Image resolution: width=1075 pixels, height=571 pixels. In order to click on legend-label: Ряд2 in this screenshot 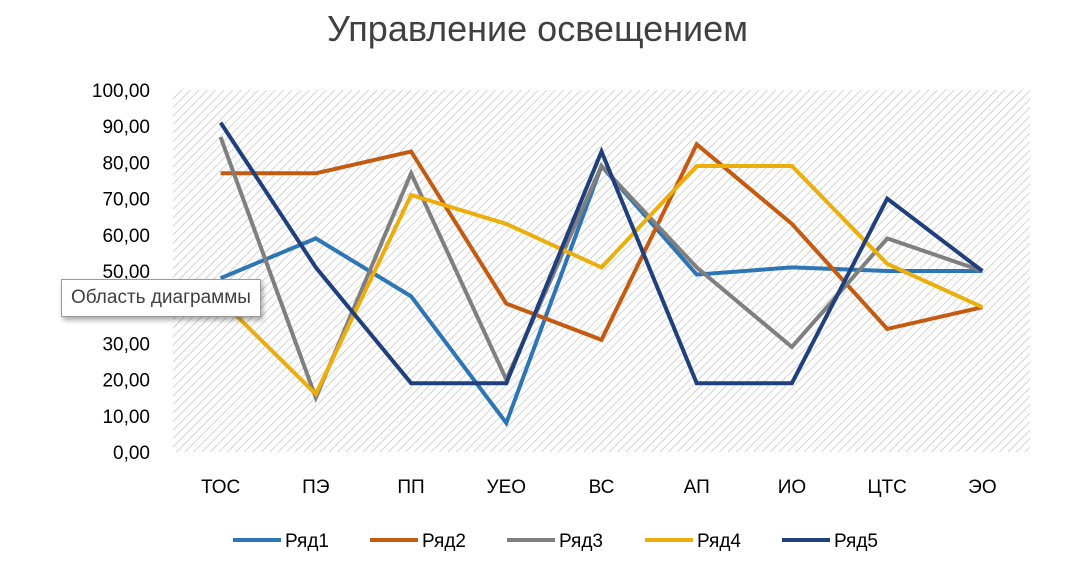, I will do `click(444, 541)`.